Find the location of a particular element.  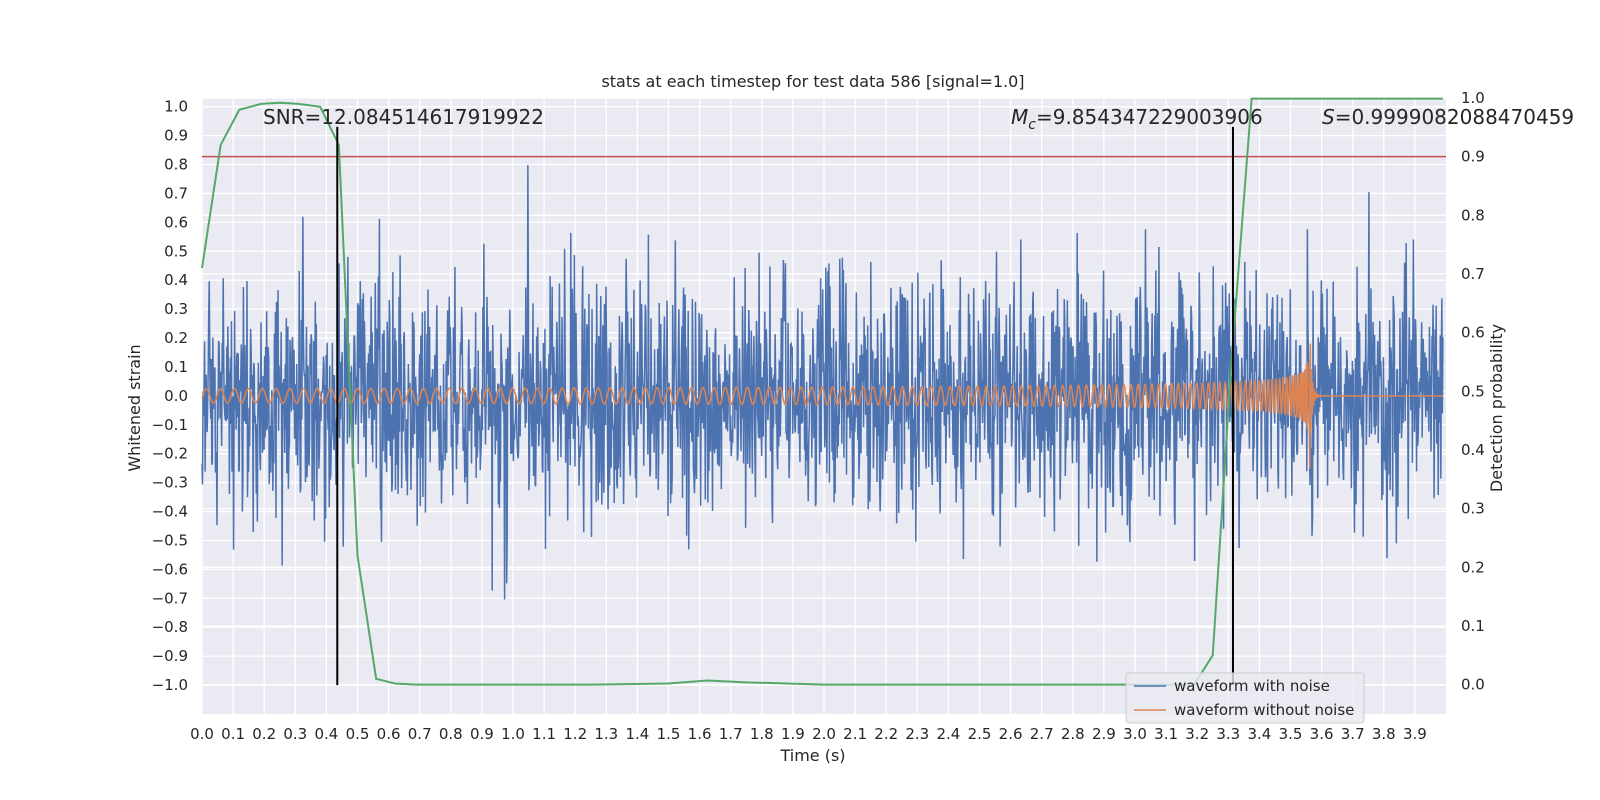

x-tick-label: 2.3 is located at coordinates (917, 734).